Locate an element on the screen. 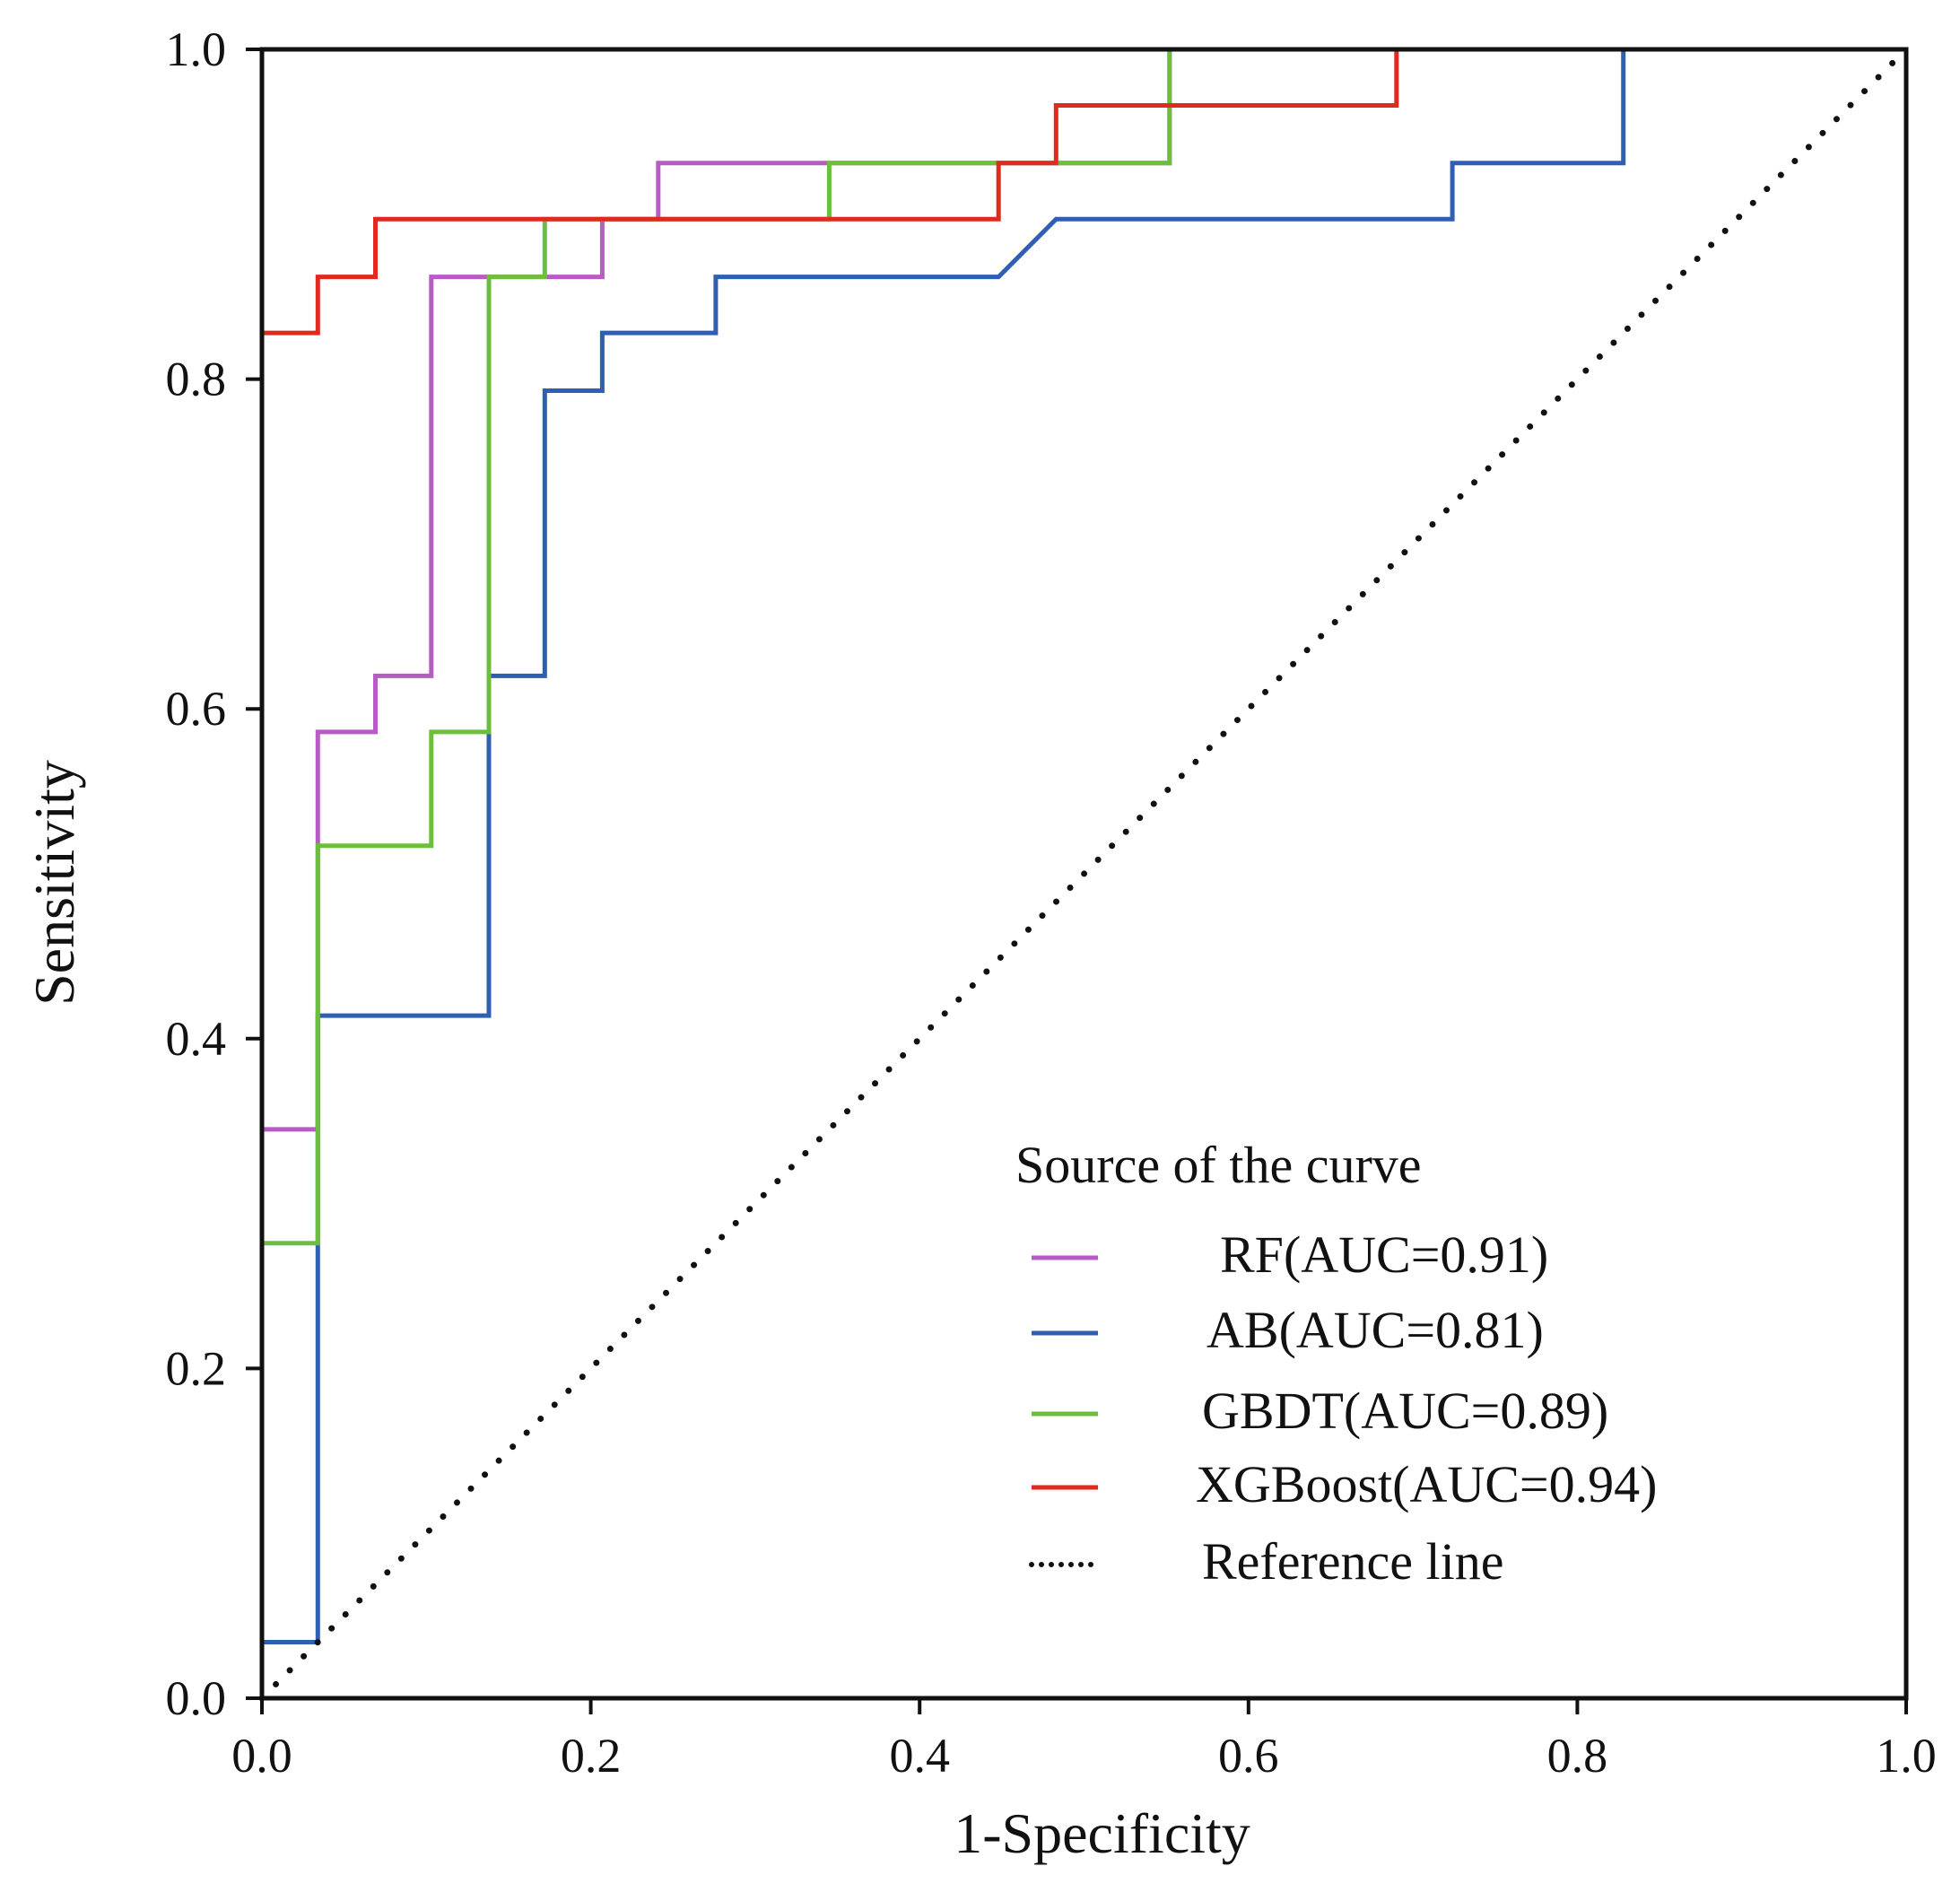 This screenshot has width=1960, height=1892. legend-label: GBDT(AUC=0.89) is located at coordinates (1405, 1411).